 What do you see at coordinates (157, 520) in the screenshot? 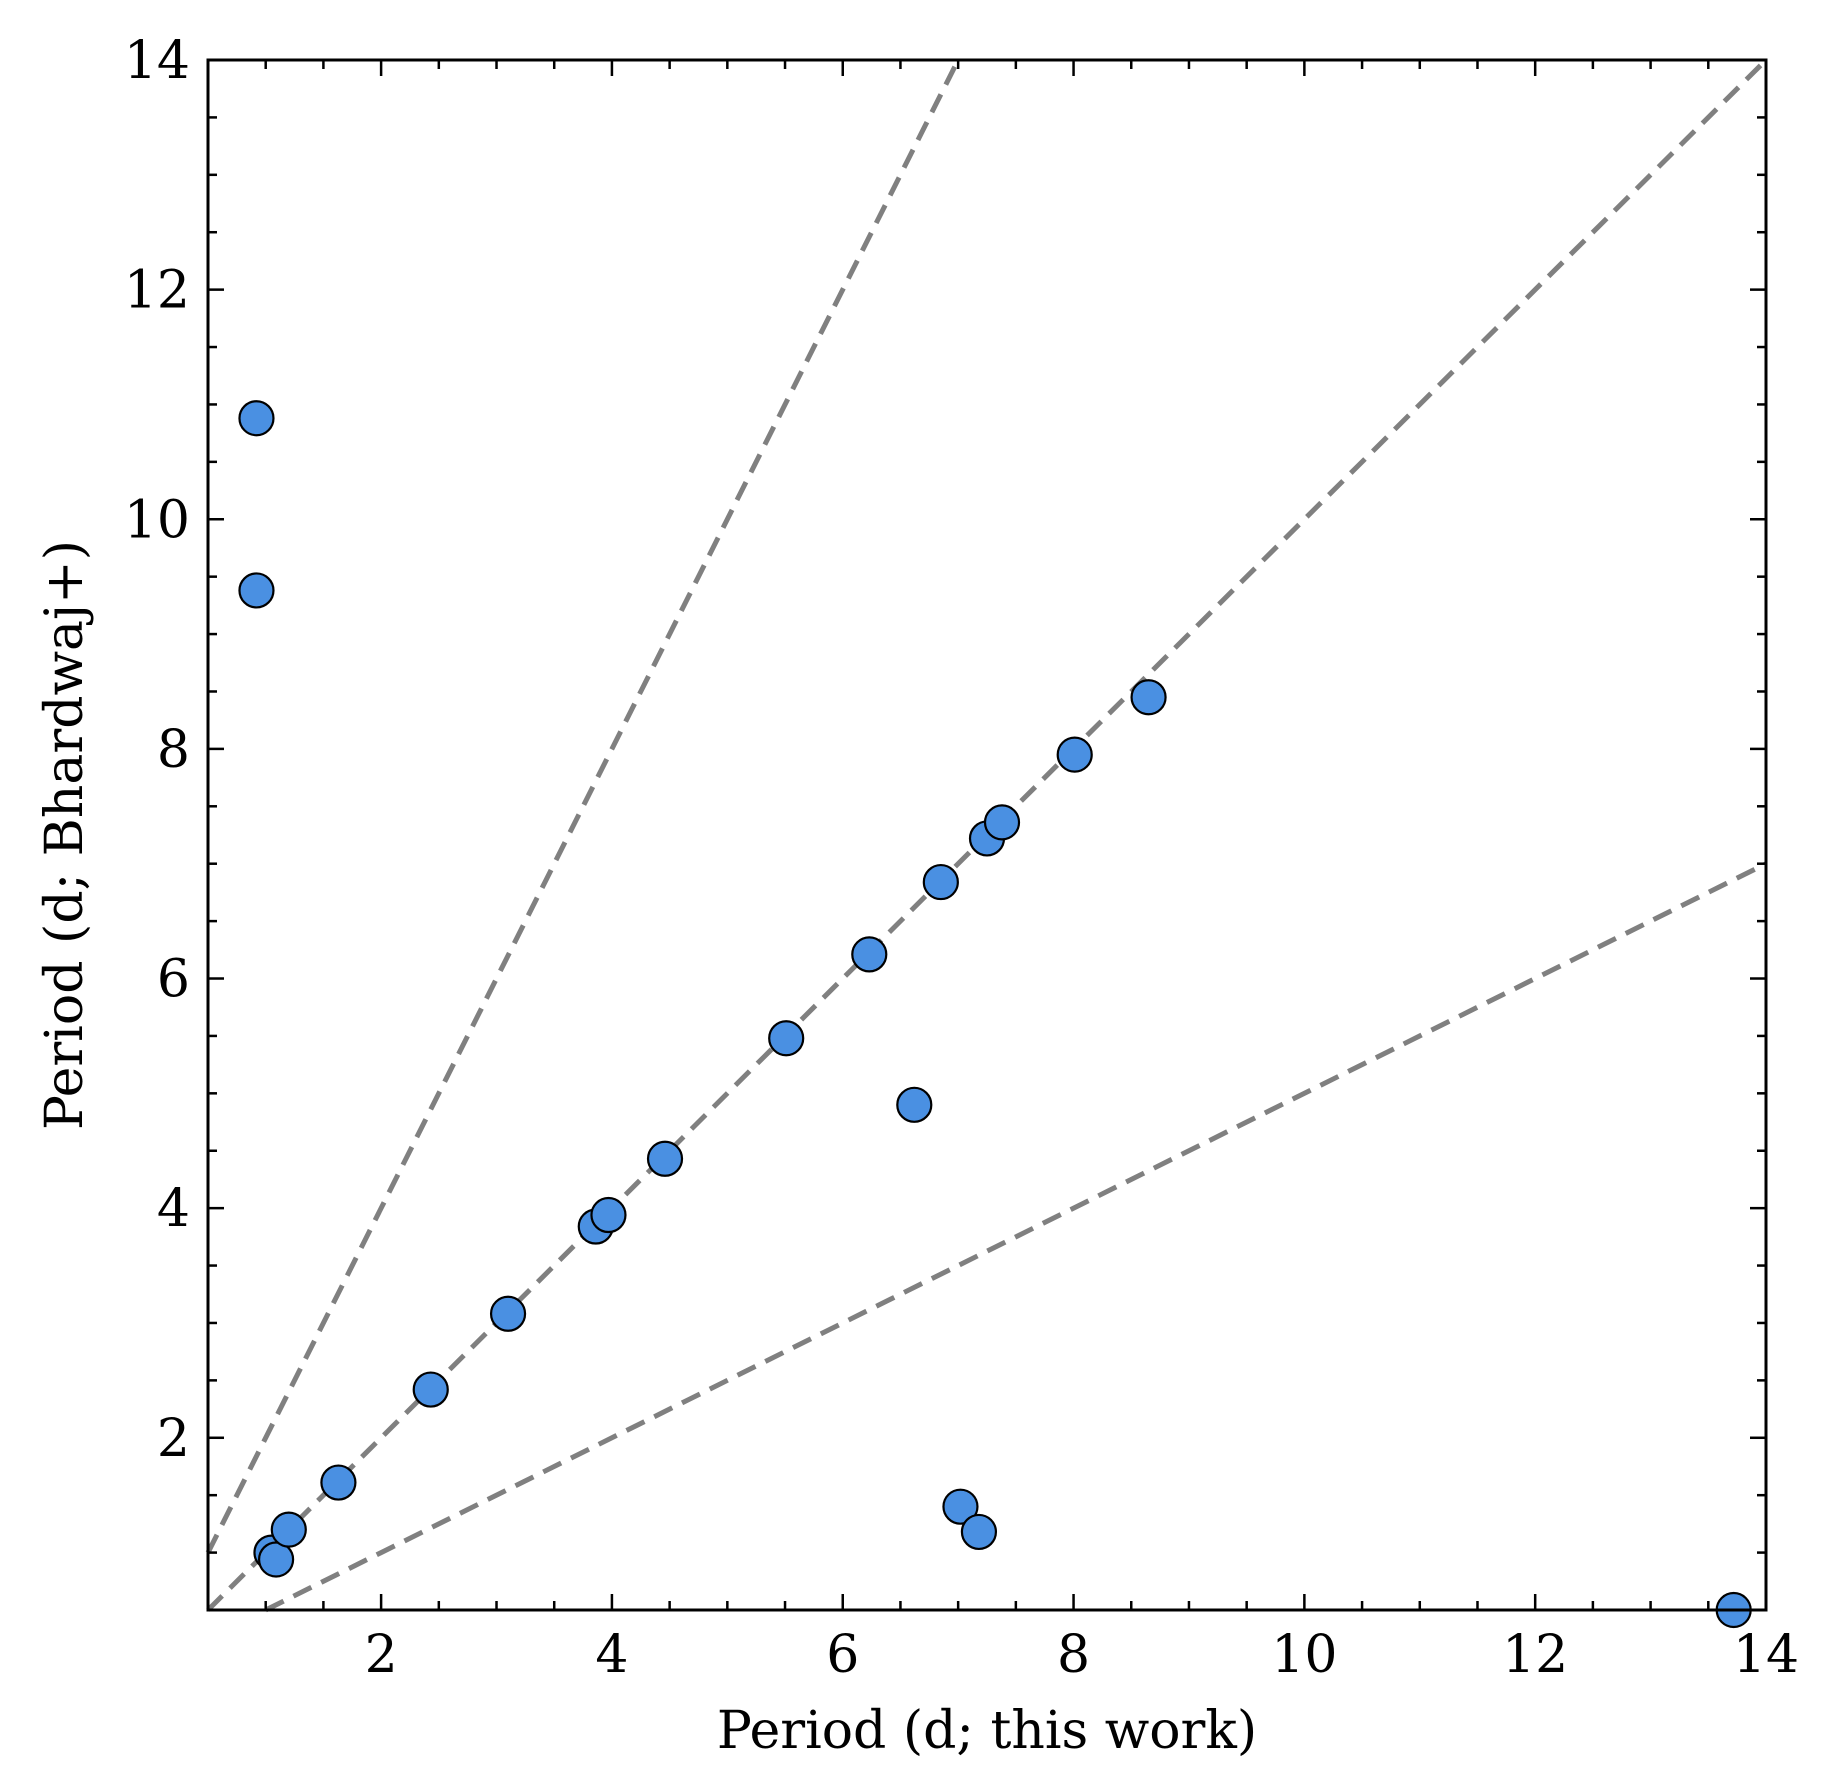
I see `y-tick-label: 10` at bounding box center [157, 520].